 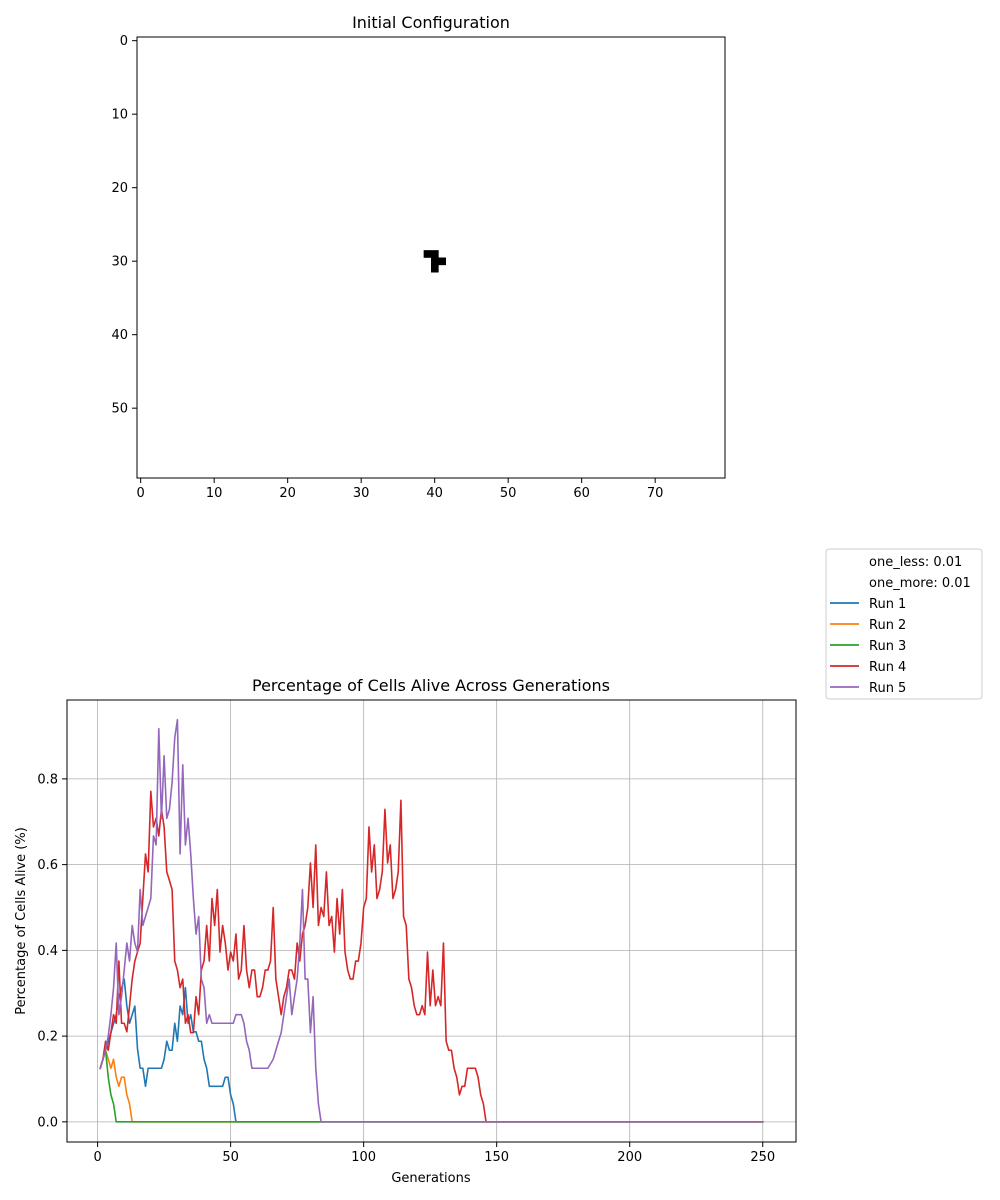 What do you see at coordinates (887, 688) in the screenshot?
I see `legend-label: Run 5` at bounding box center [887, 688].